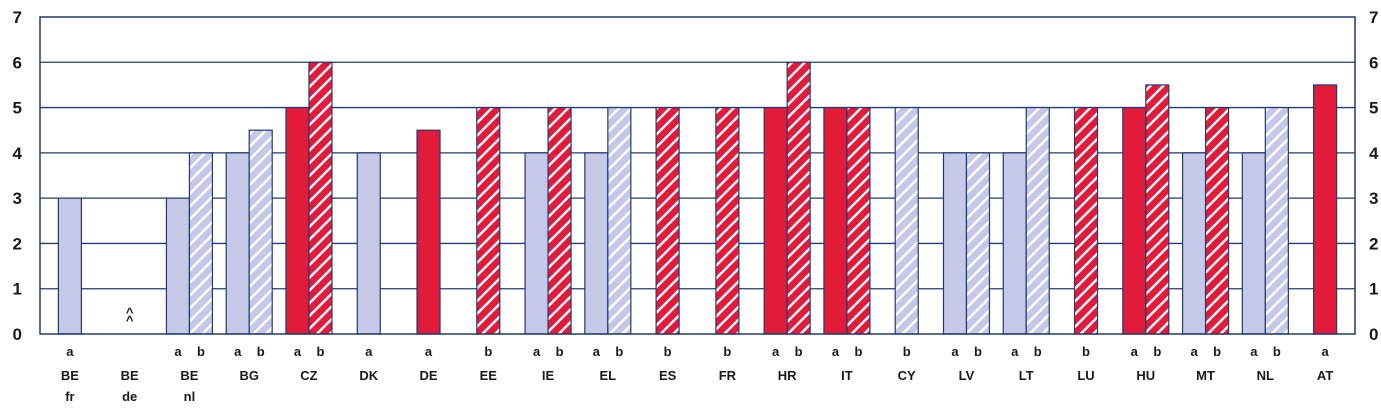  What do you see at coordinates (1085, 375) in the screenshot?
I see `country-label: LU` at bounding box center [1085, 375].